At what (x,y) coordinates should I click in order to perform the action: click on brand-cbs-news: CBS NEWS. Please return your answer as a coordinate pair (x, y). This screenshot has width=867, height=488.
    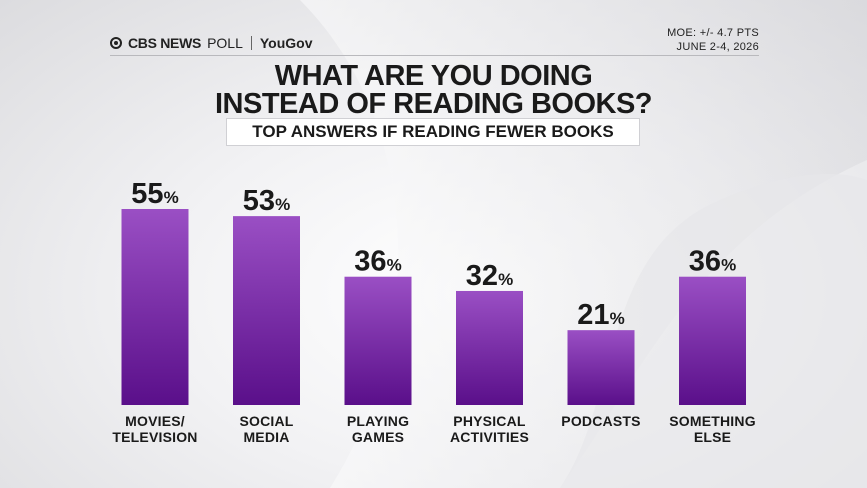
    Looking at the image, I should click on (165, 43).